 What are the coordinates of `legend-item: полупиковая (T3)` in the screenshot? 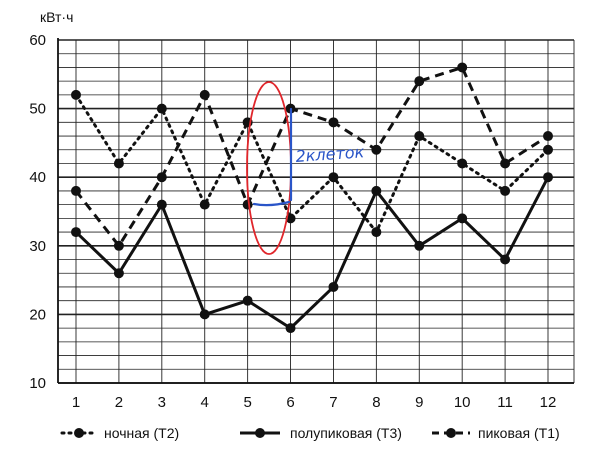 It's located at (321, 433).